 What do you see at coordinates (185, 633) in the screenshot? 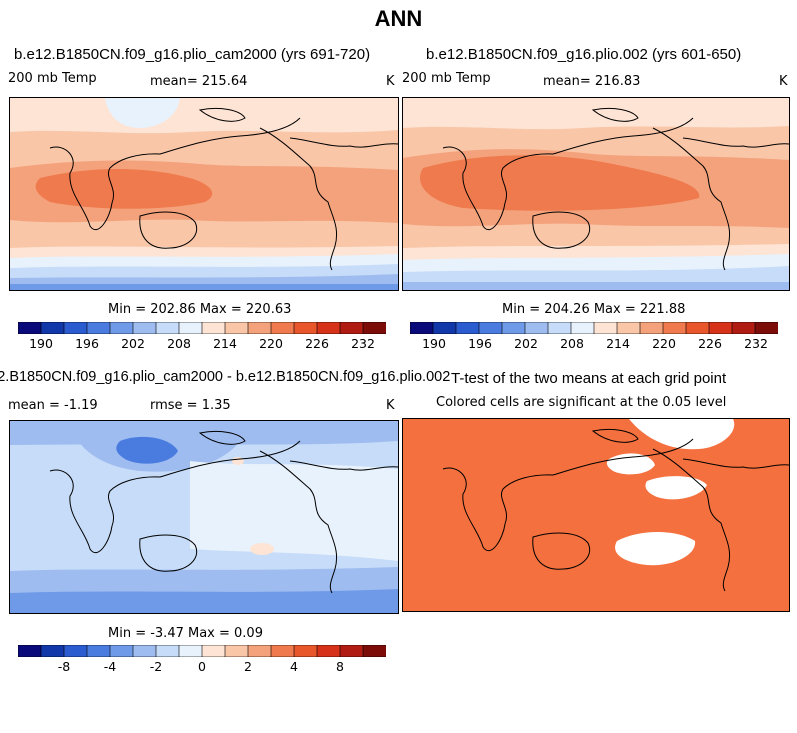
I see `panel-3-minmax-label: Min = -3.47 Max = 0.09` at bounding box center [185, 633].